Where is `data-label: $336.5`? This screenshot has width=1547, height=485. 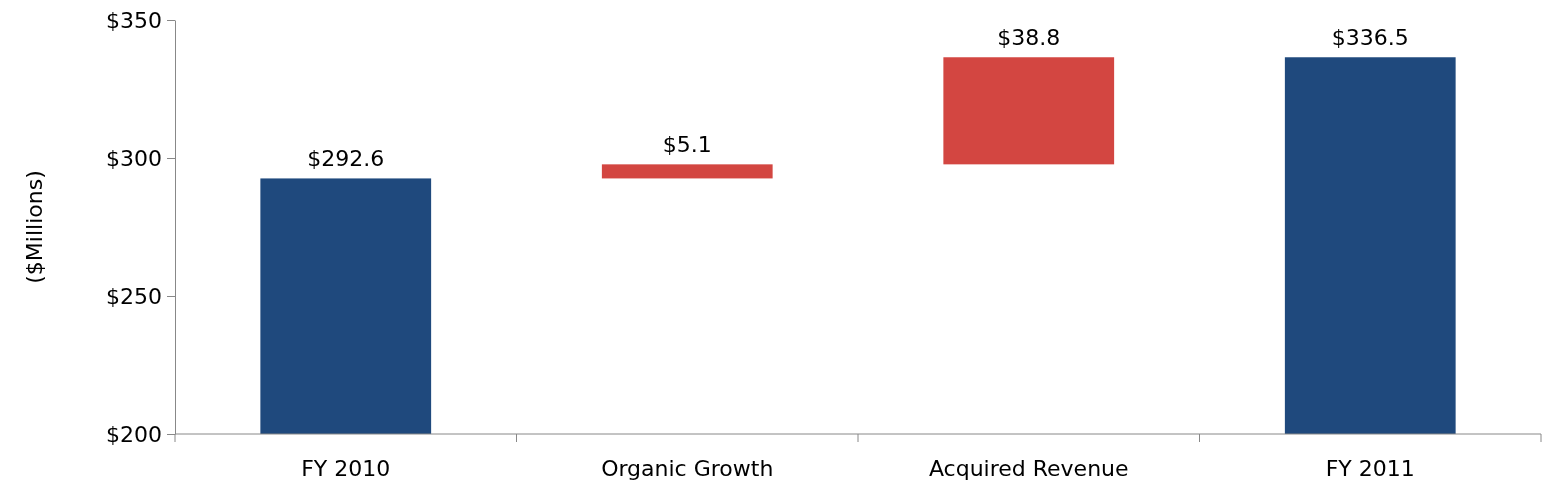 data-label: $336.5 is located at coordinates (1370, 38).